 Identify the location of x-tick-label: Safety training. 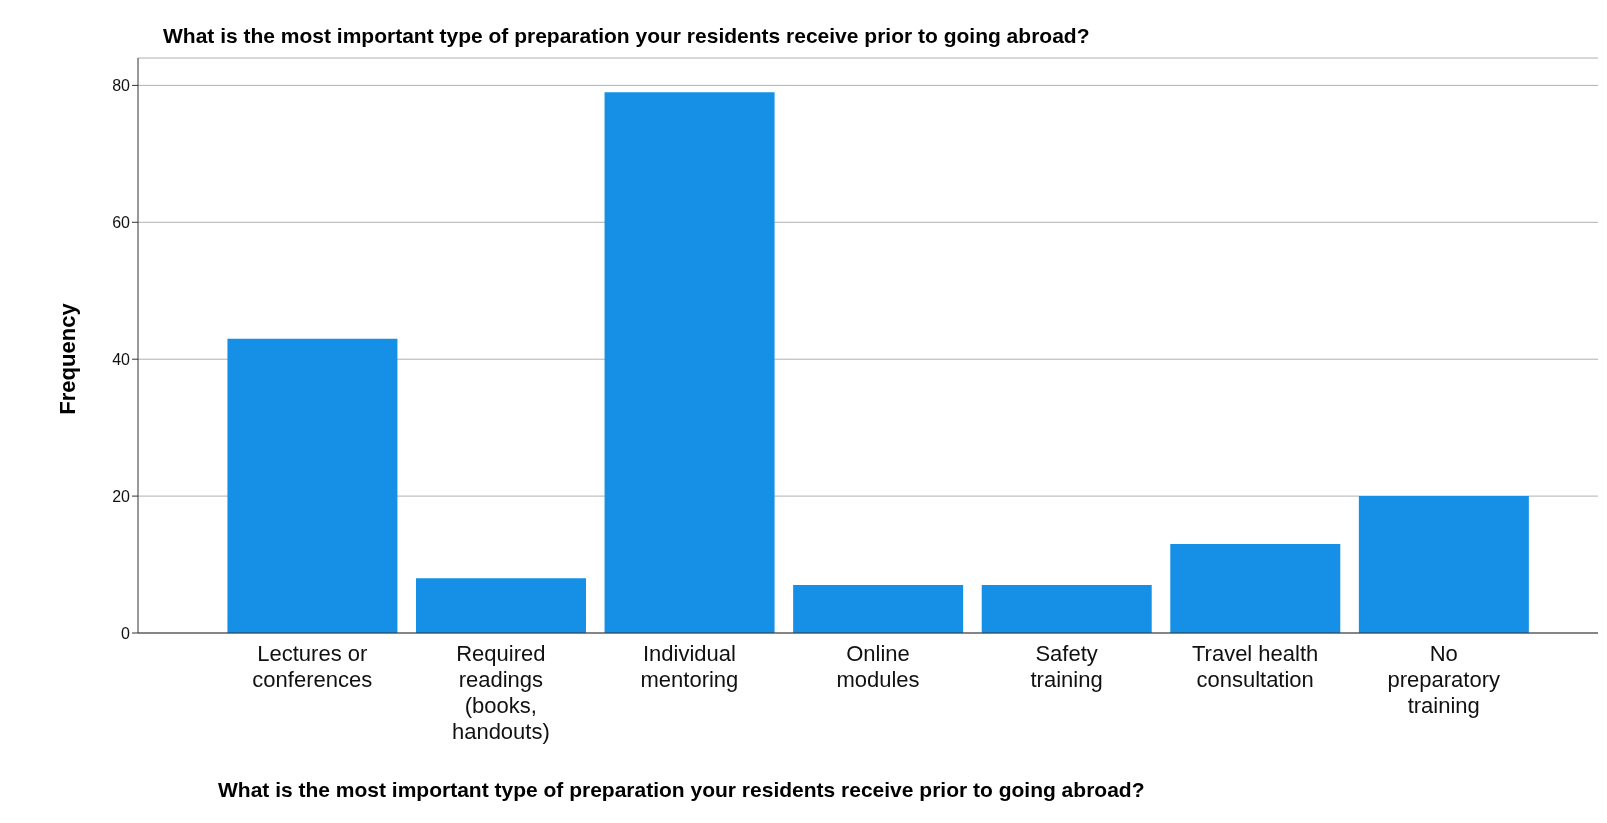
(1066, 666).